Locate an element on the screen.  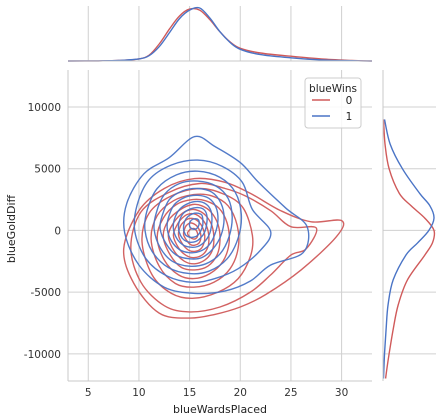
legend-label-1: 1 is located at coordinates (349, 117).